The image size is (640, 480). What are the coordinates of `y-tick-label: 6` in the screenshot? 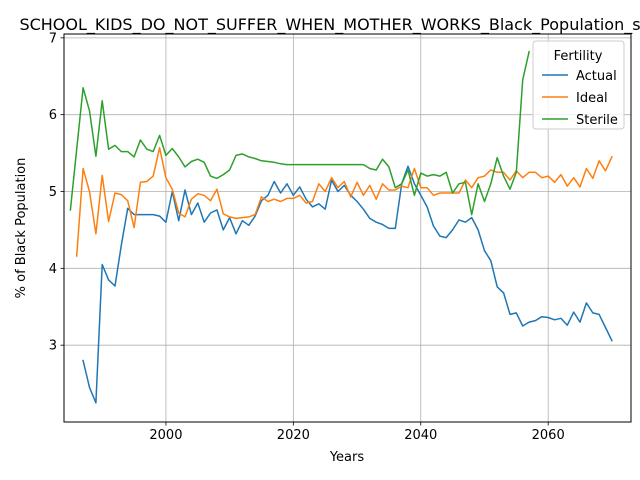 It's located at (53, 115).